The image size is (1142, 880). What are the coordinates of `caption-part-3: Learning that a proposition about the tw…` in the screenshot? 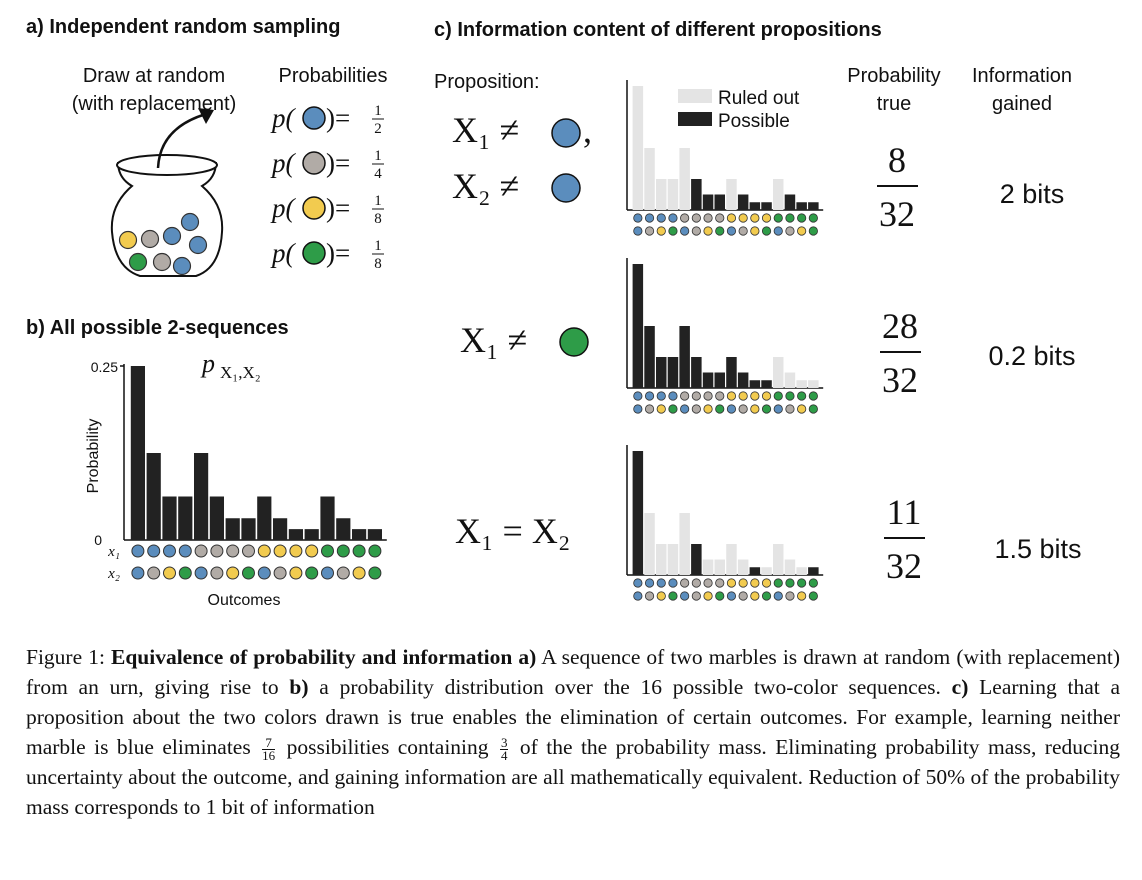 It's located at (573, 717).